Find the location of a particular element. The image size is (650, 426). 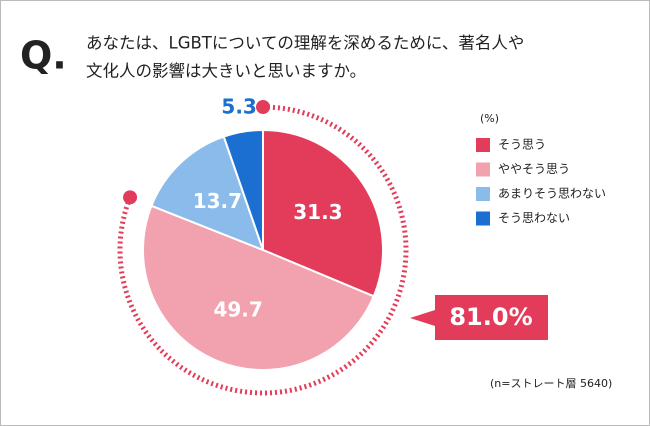

callout-box is located at coordinates (479, 317).